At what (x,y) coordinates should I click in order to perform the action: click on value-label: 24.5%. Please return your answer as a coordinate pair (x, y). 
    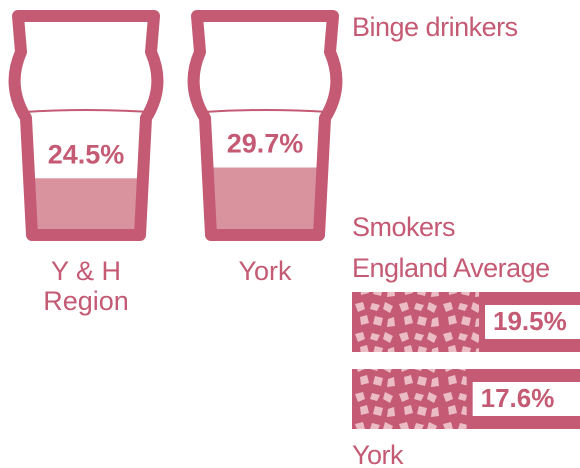
    Looking at the image, I should click on (86, 154).